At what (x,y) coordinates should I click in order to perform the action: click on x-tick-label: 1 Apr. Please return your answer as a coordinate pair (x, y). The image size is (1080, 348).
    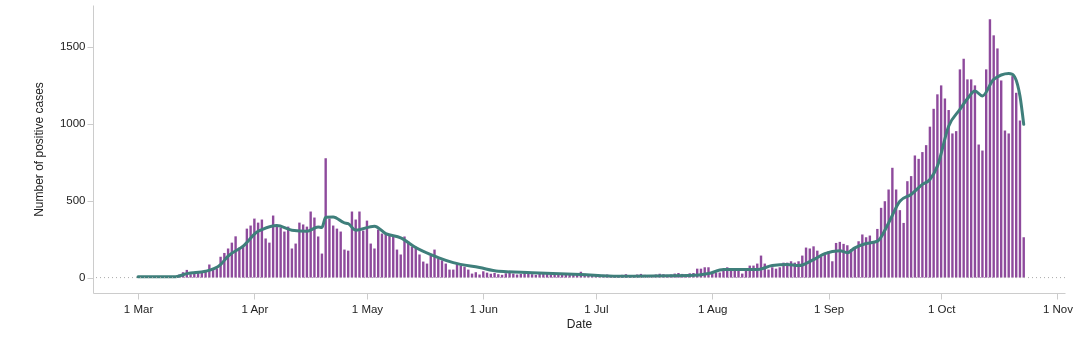
    Looking at the image, I should click on (255, 308).